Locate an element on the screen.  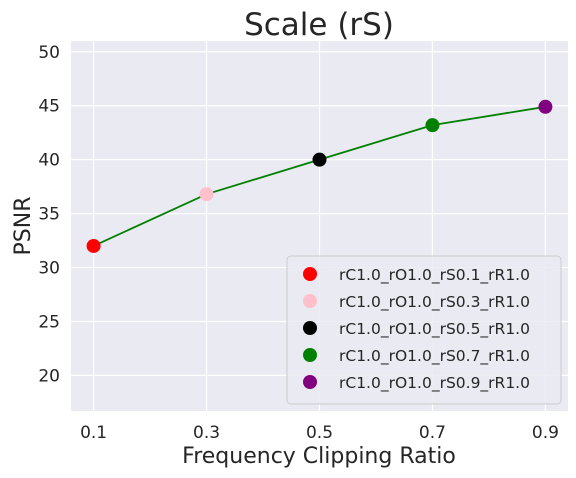
legend-label: rC1.0_rO1.0_rS0.3_rR1.0 is located at coordinates (434, 302).